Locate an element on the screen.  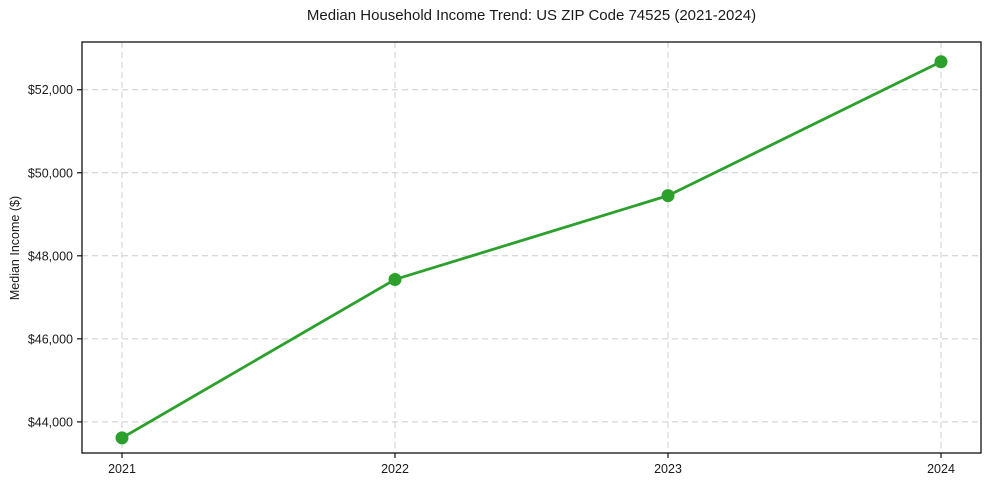
y-tick-label: $50,000 is located at coordinates (50, 173).